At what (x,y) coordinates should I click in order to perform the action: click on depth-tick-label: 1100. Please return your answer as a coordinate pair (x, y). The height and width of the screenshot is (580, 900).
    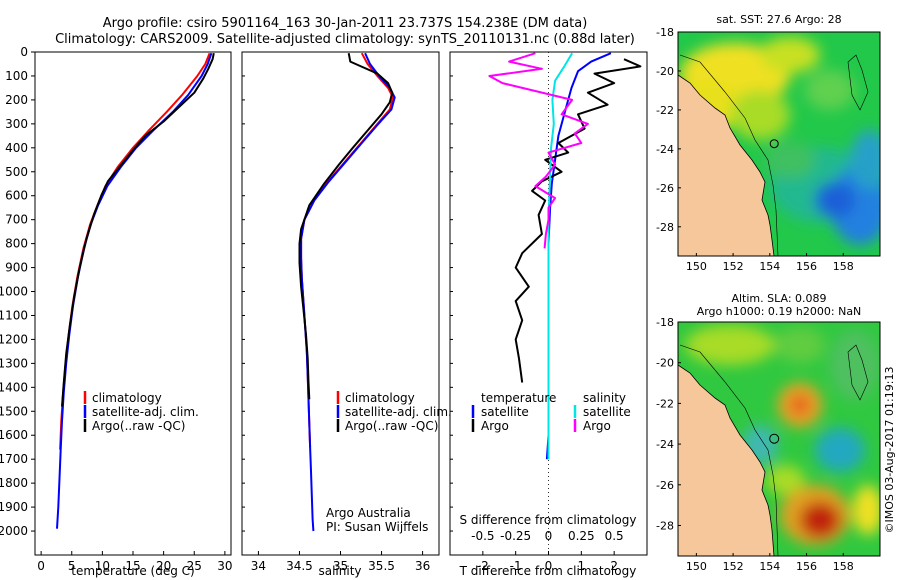
    Looking at the image, I should click on (14, 315).